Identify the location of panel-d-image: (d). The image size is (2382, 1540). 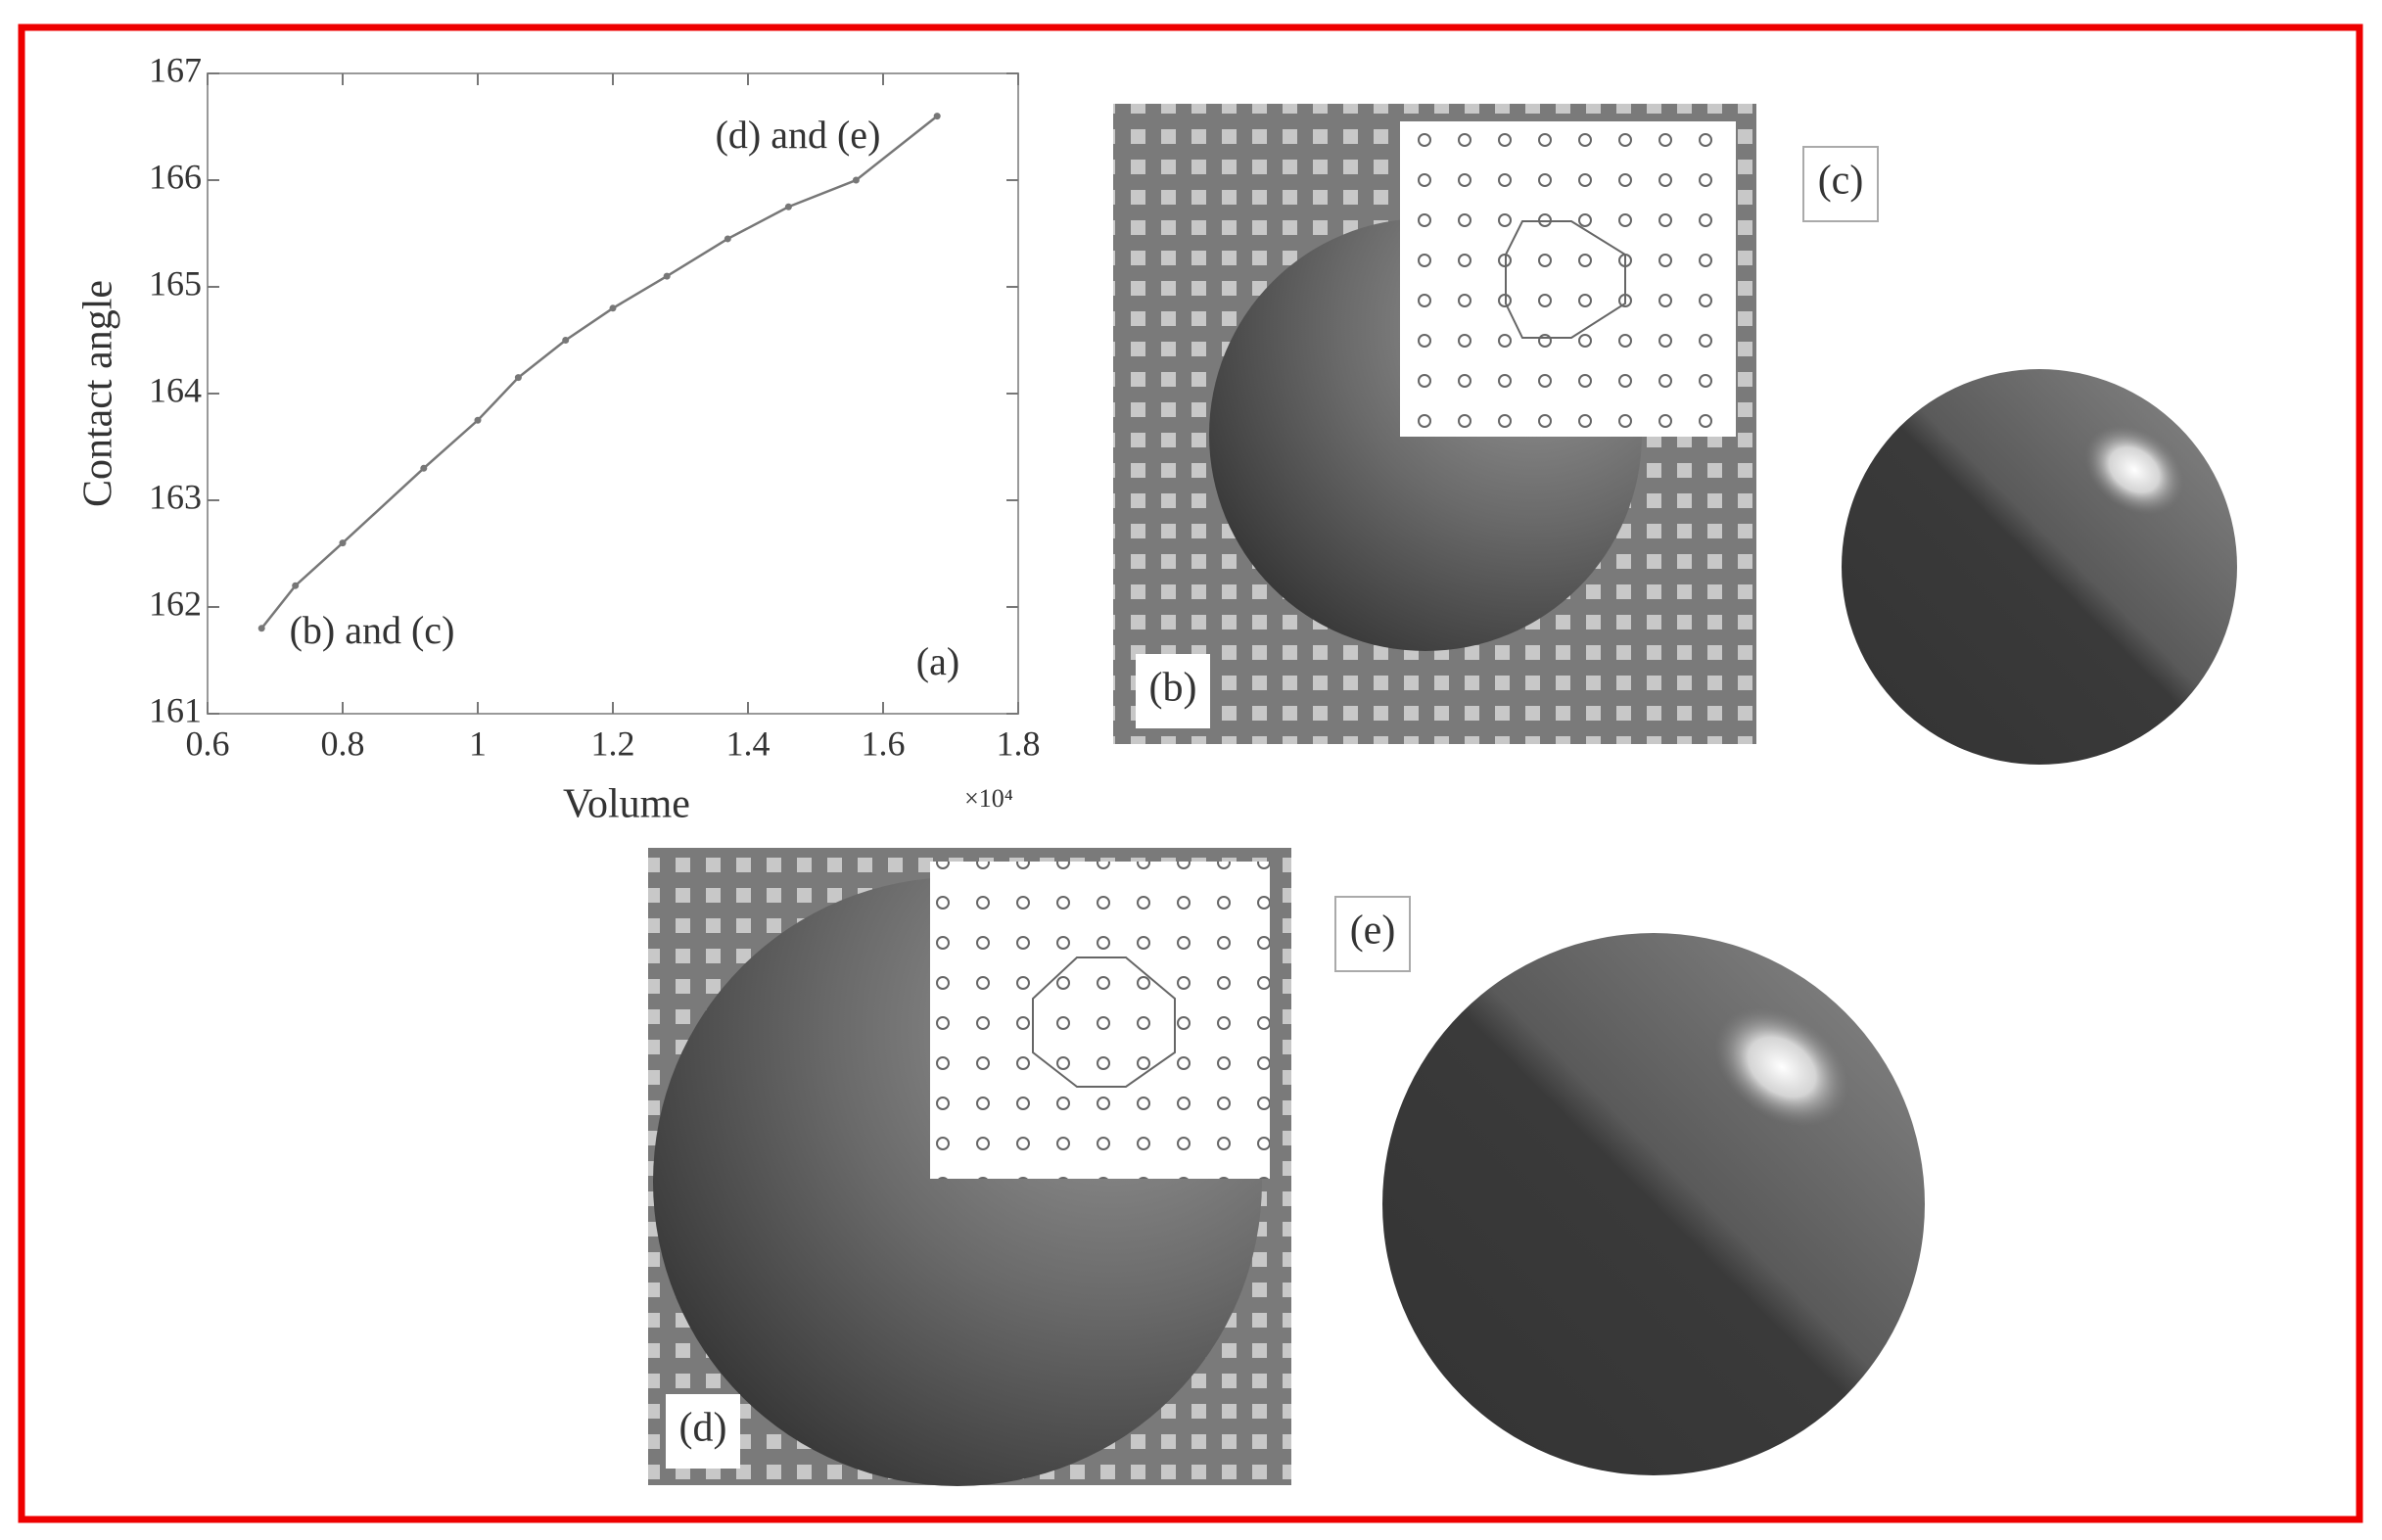
(969, 1167).